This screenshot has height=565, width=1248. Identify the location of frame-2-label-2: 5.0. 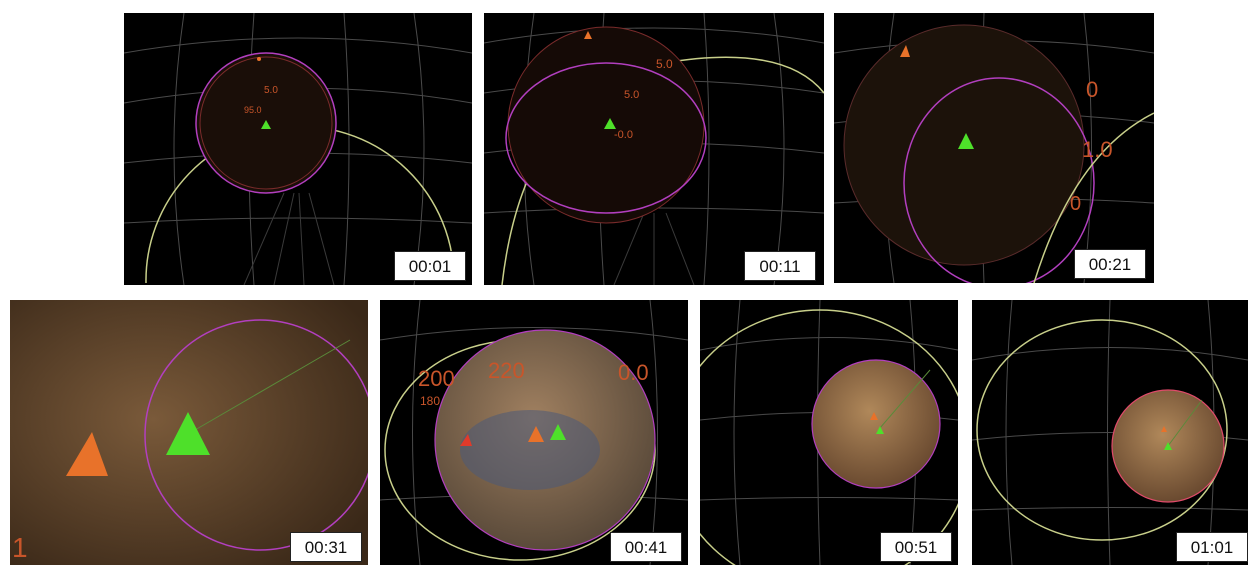
(632, 95).